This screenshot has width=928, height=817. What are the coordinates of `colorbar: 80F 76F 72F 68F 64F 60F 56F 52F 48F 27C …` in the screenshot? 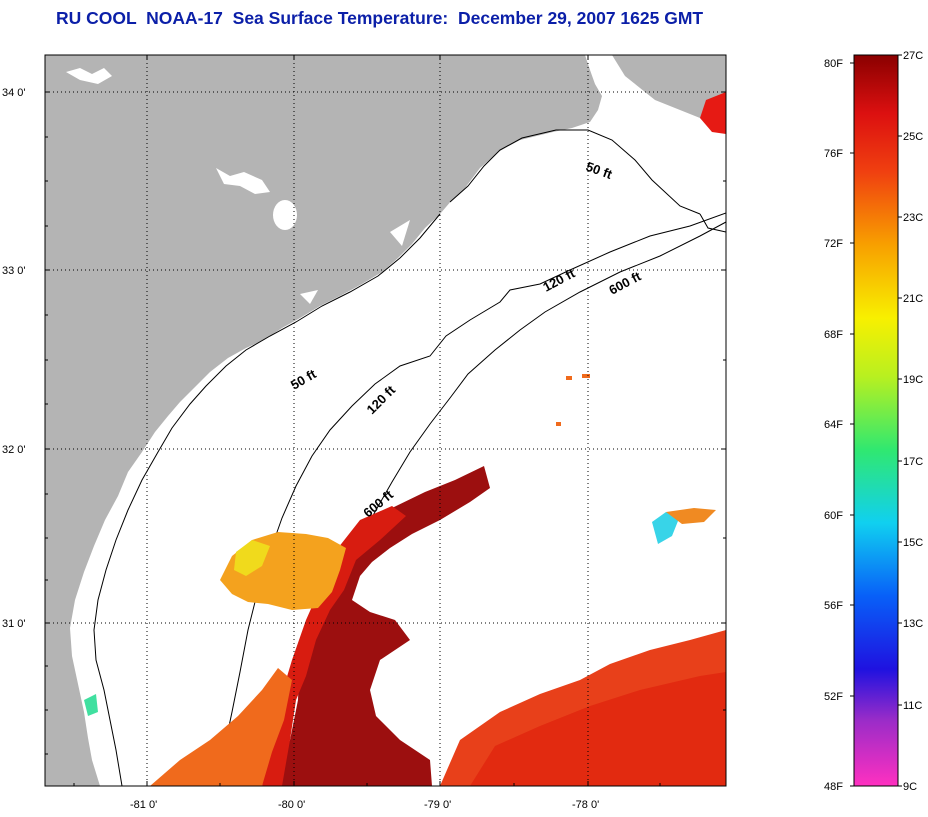 It's located at (873, 421).